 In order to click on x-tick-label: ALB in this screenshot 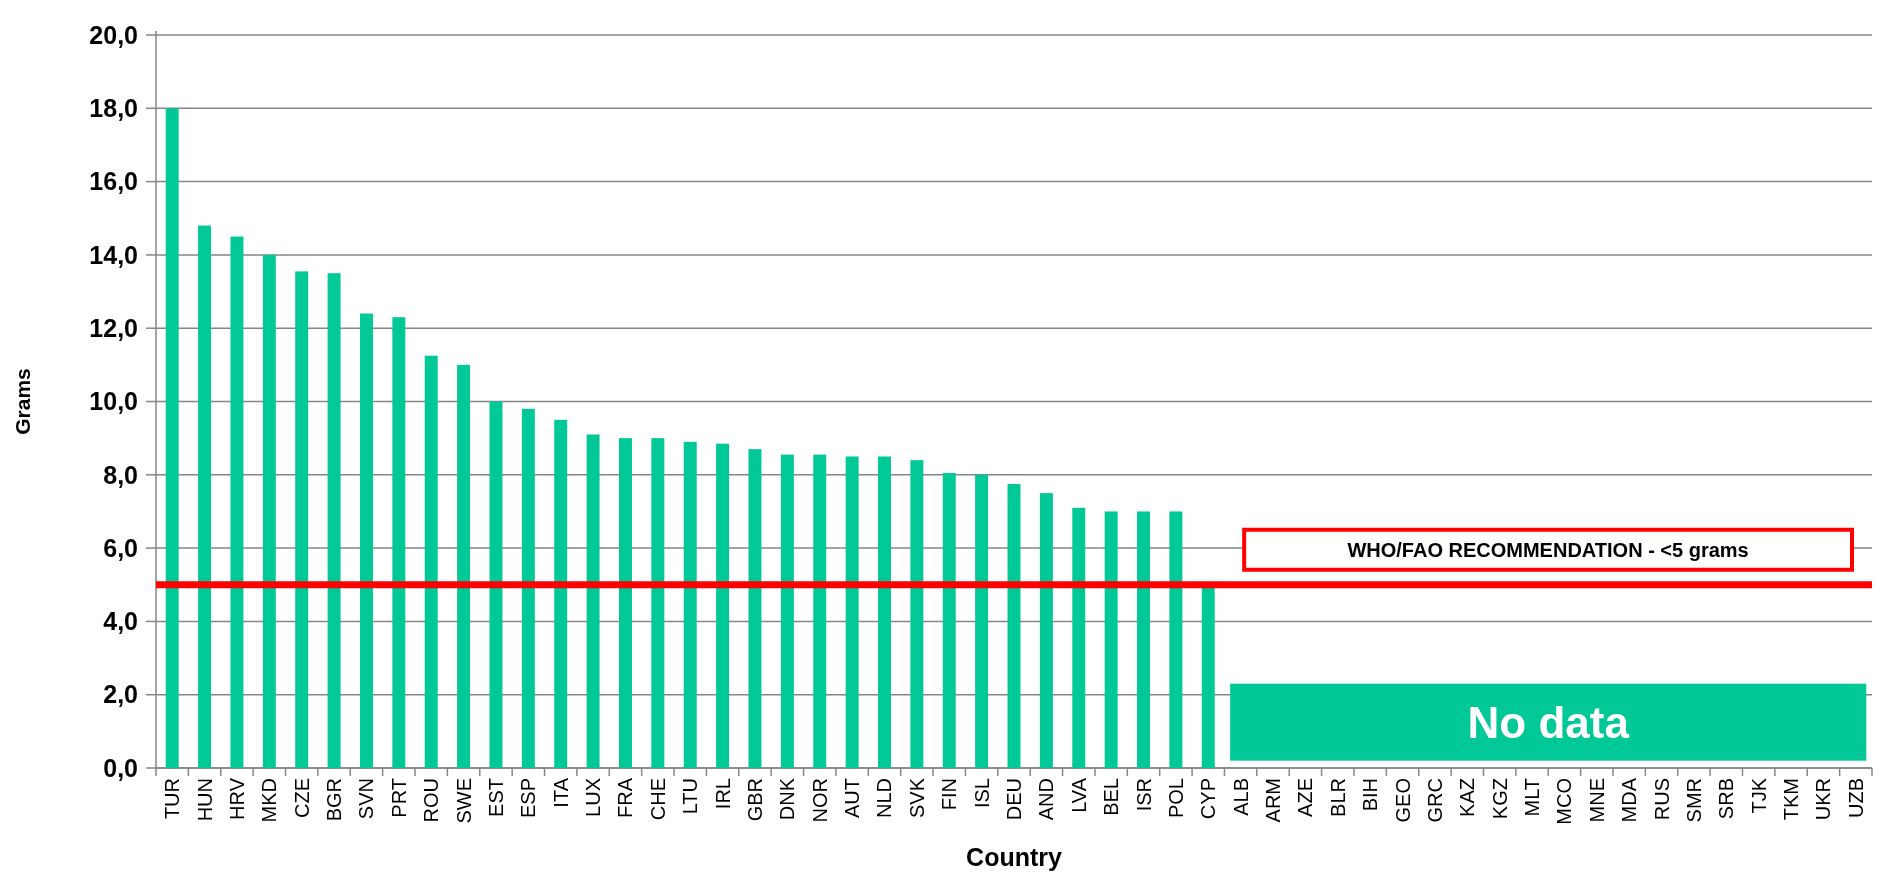, I will do `click(1240, 797)`.